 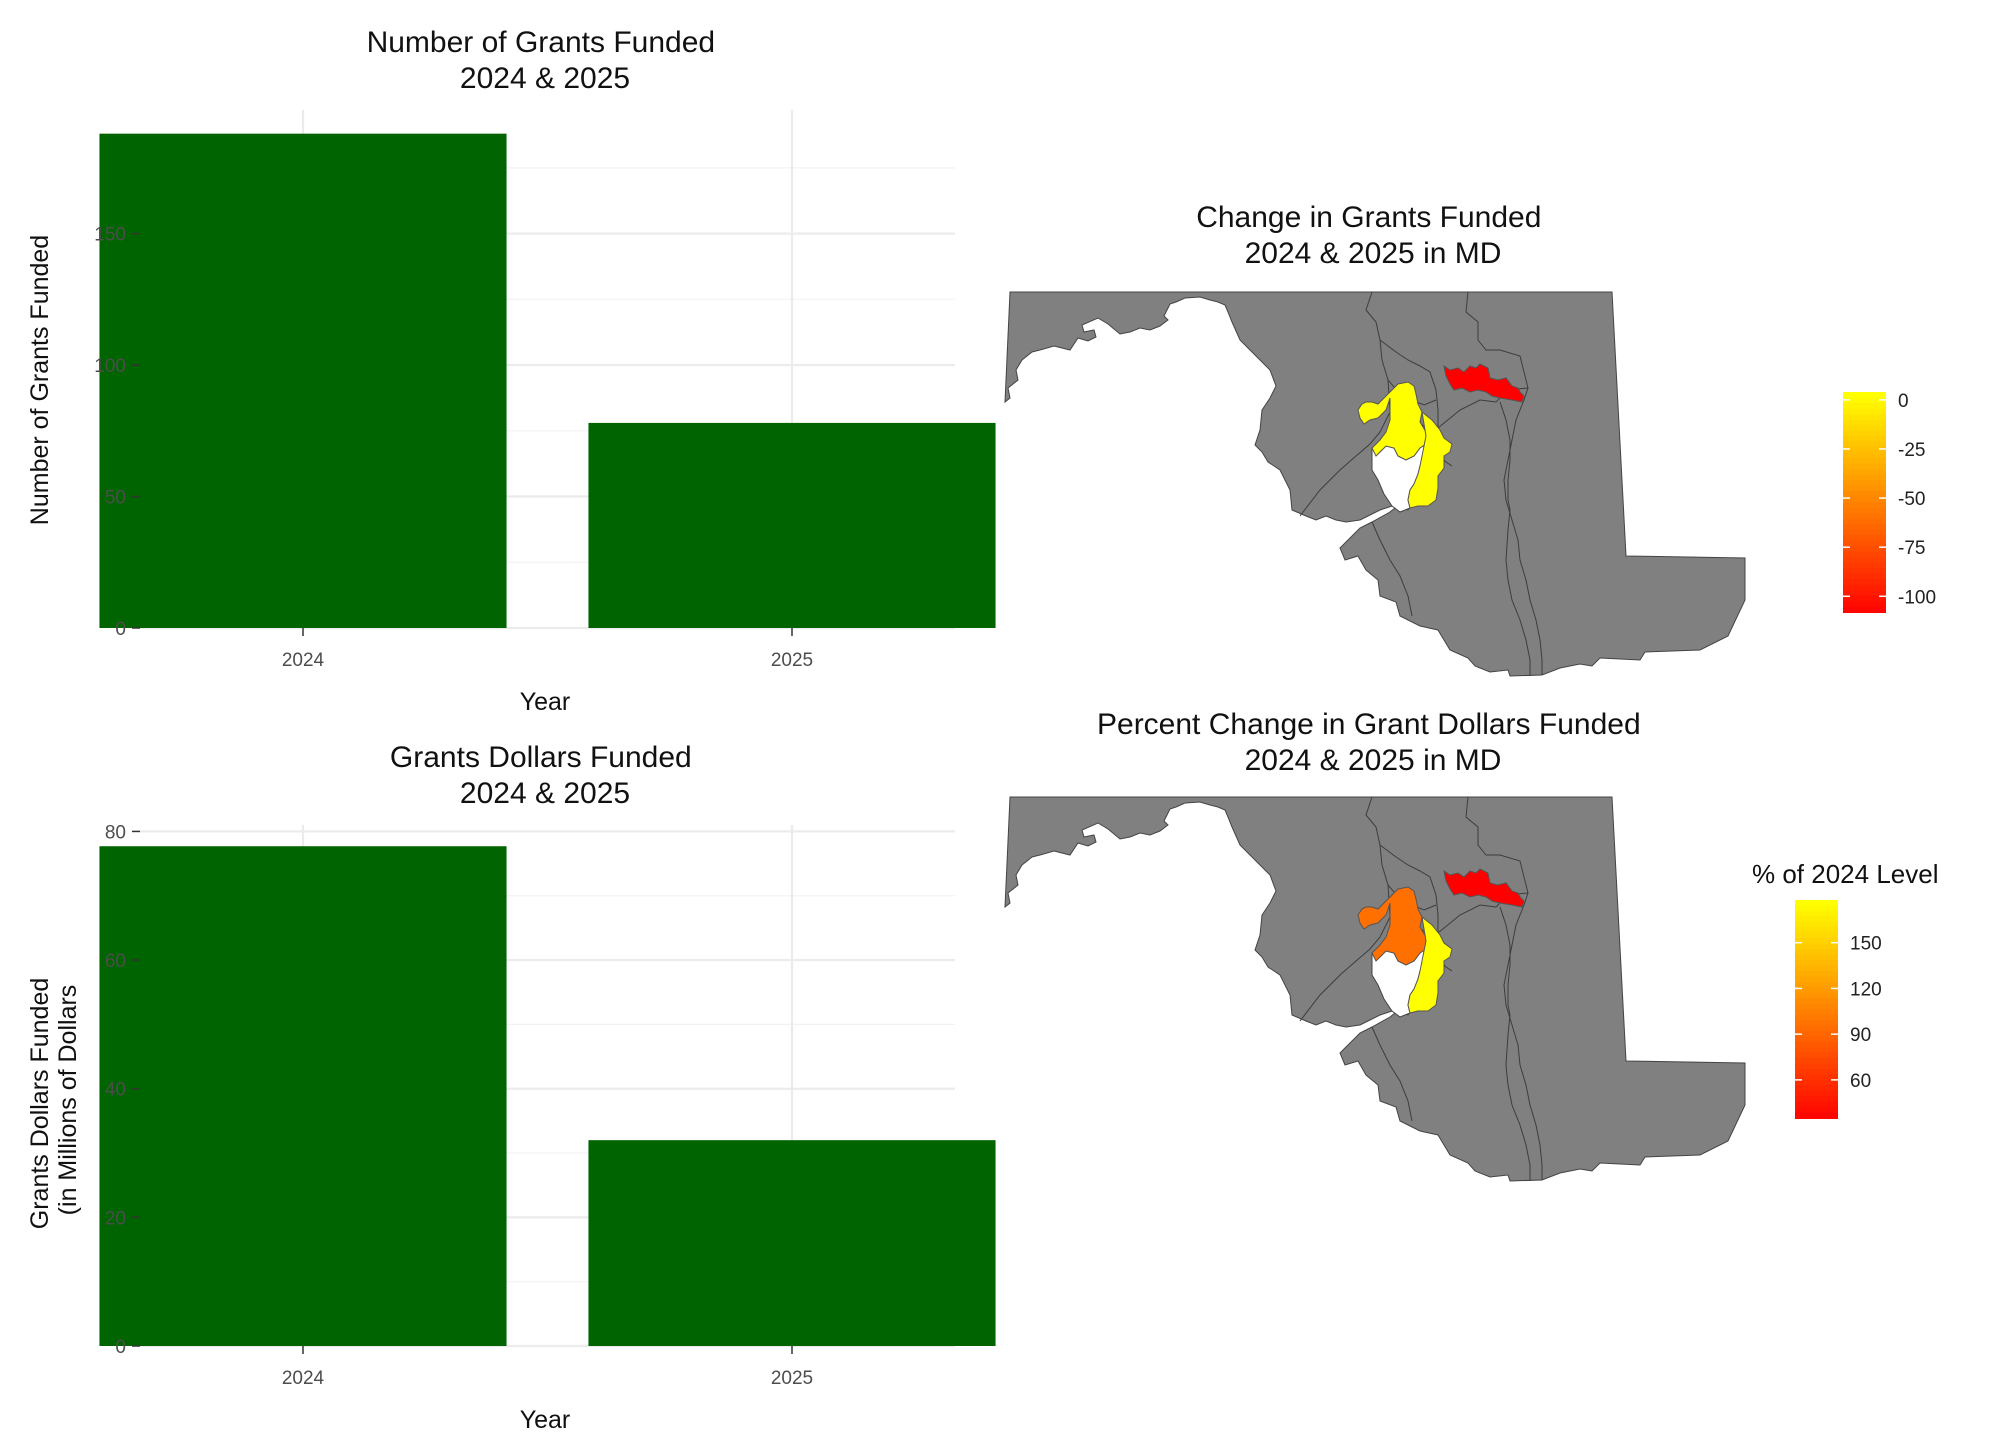 What do you see at coordinates (115, 1218) in the screenshot?
I see `y-tick-label: 20` at bounding box center [115, 1218].